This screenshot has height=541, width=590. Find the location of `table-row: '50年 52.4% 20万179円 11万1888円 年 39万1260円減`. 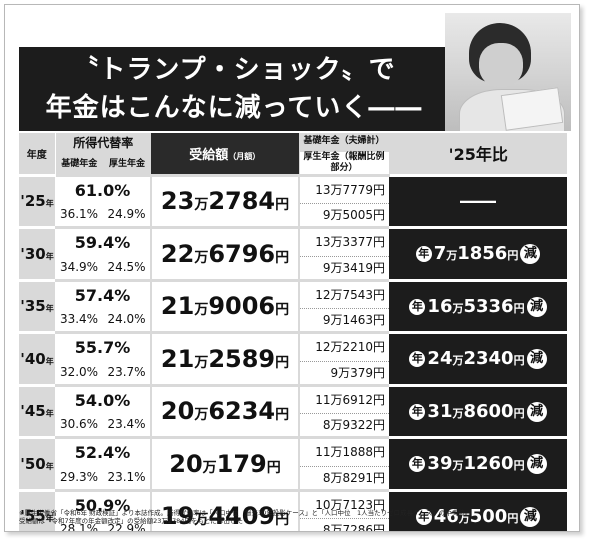

table-row: '50年 52.4% 20万179円 11万1888円 年 39万1260円減 is located at coordinates (293, 463).